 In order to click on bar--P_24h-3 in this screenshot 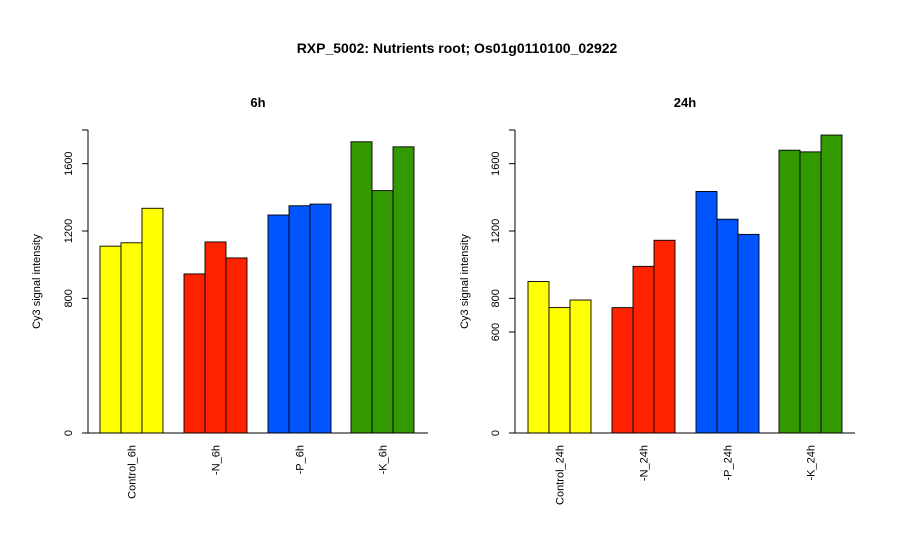, I will do `click(748, 333)`.